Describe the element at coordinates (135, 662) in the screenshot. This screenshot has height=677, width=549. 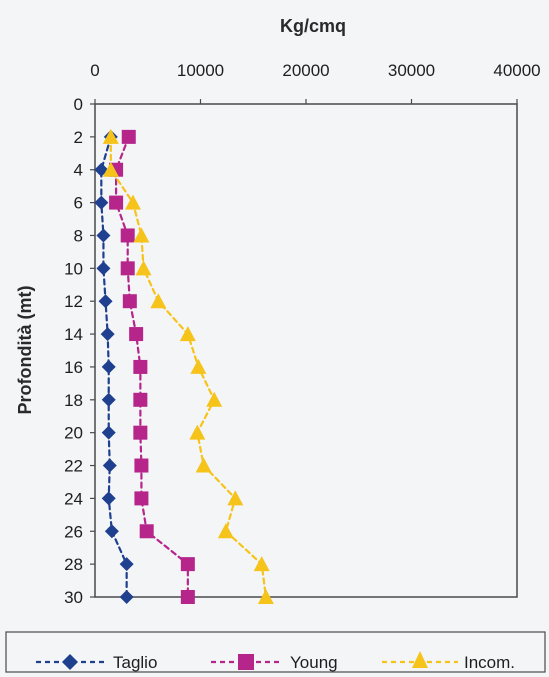
I see `legend-taglio-label: Taglio` at that location.